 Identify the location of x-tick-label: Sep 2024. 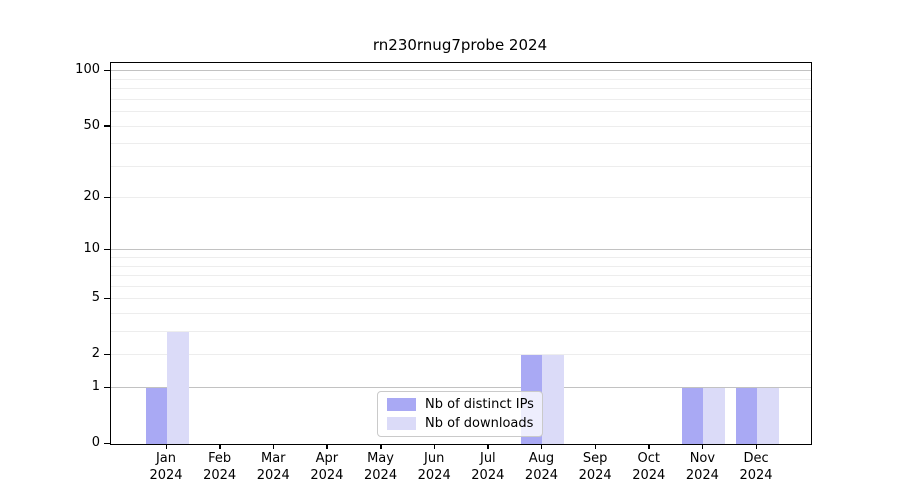
(595, 467).